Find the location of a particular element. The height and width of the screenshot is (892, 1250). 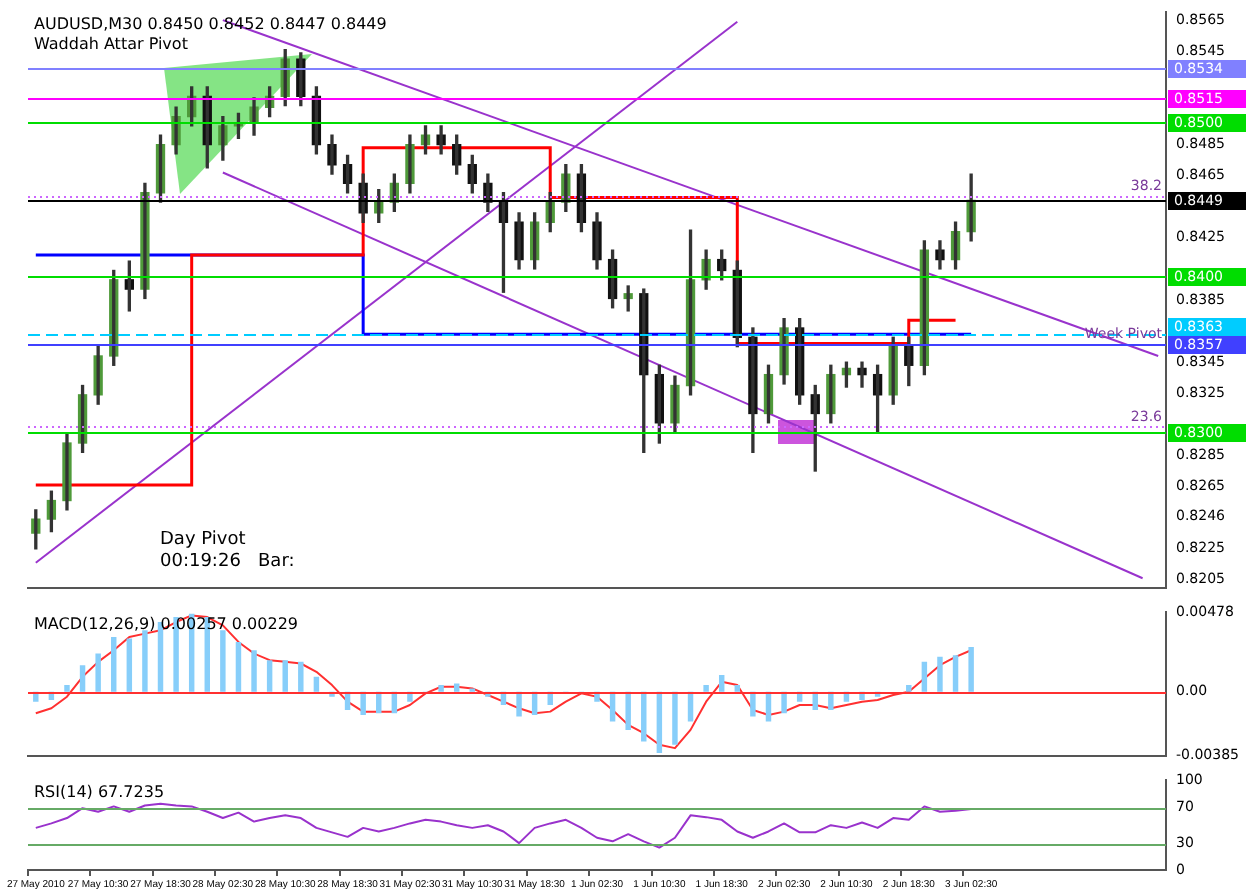

annotation: 00:19:26 Bar: is located at coordinates (227, 562).